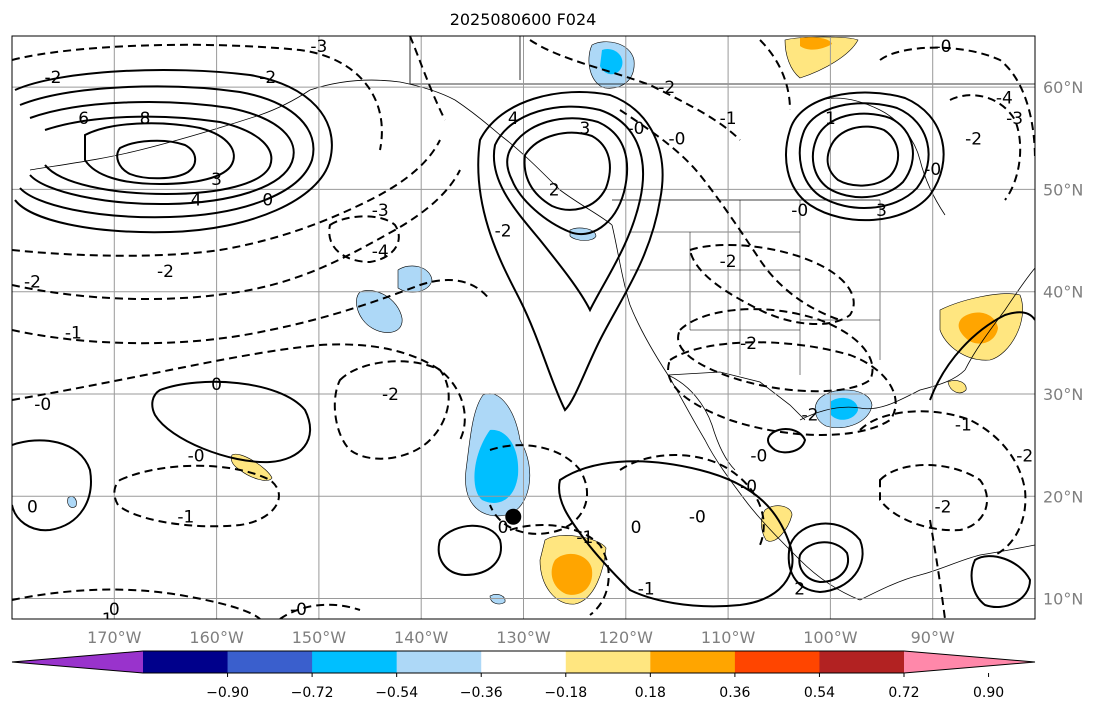 This screenshot has width=1105, height=712. Describe the element at coordinates (396, 693) in the screenshot. I see `colorbar-tick-label: −0.54` at that location.